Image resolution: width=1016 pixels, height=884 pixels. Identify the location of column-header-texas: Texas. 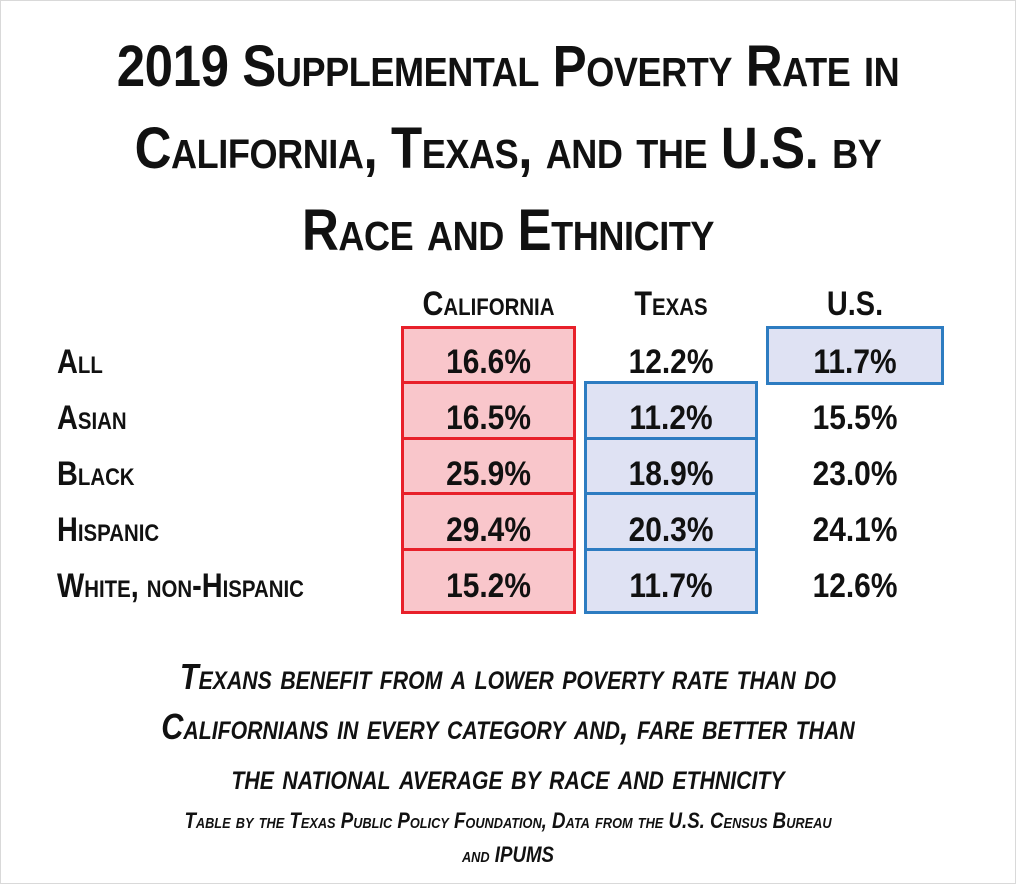
(671, 304).